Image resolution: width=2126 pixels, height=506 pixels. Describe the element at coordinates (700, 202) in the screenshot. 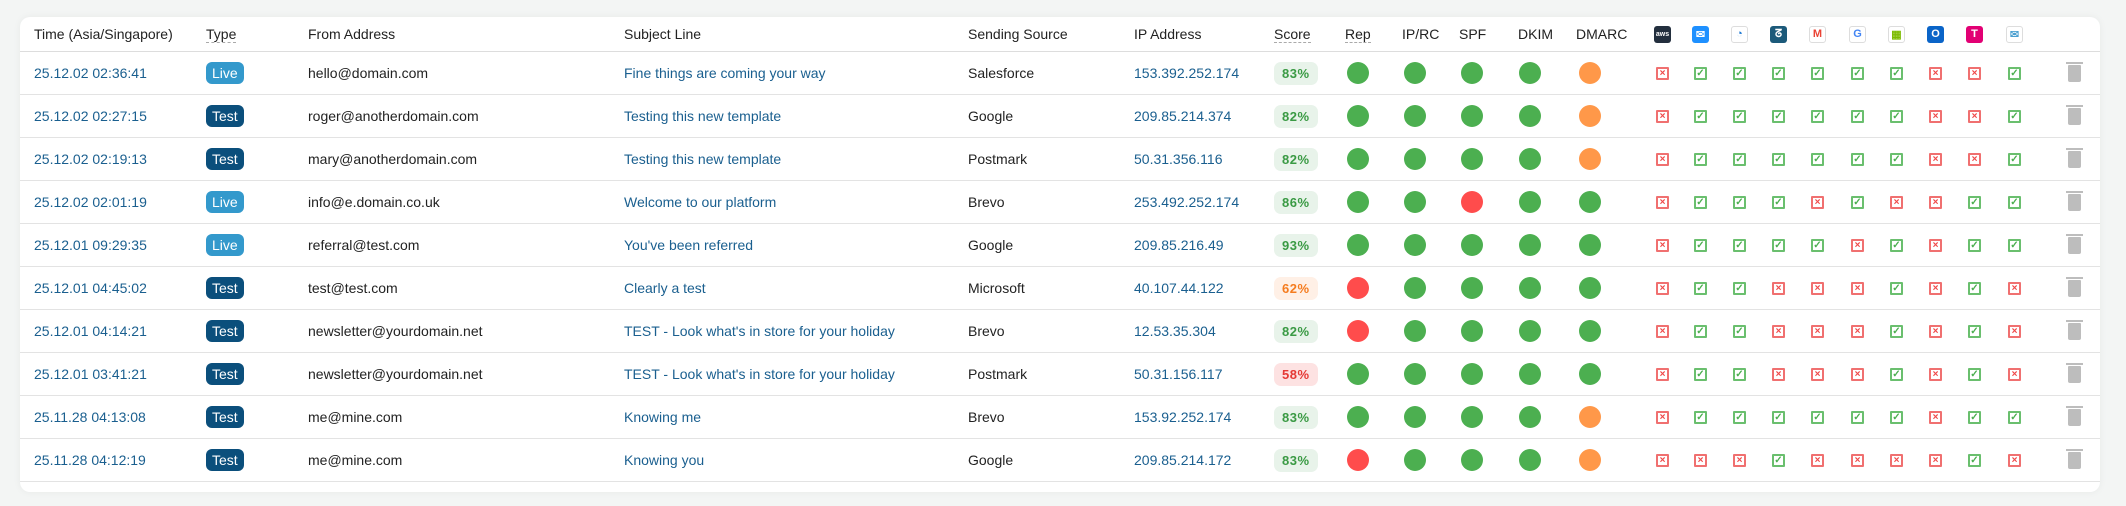

I see `subject-link: Welcome to our platform` at that location.